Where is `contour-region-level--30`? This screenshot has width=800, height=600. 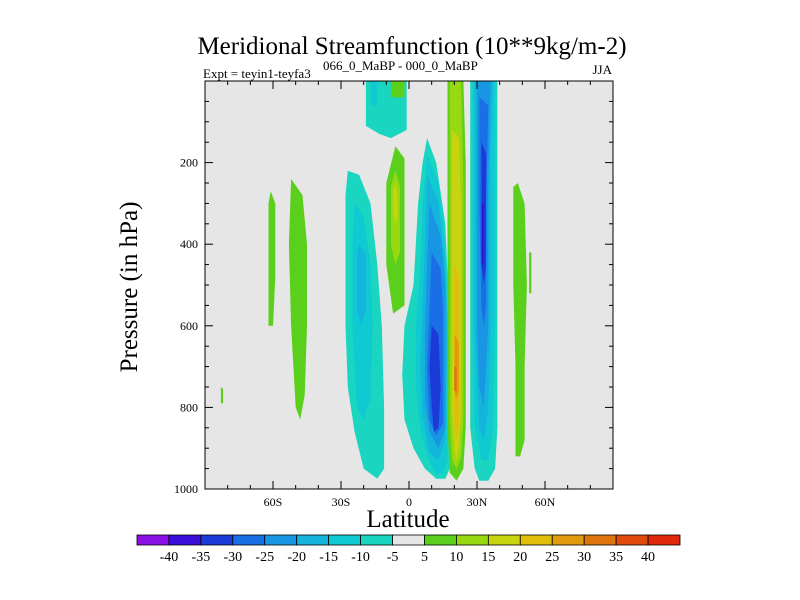 contour-region-level--30 is located at coordinates (435, 378).